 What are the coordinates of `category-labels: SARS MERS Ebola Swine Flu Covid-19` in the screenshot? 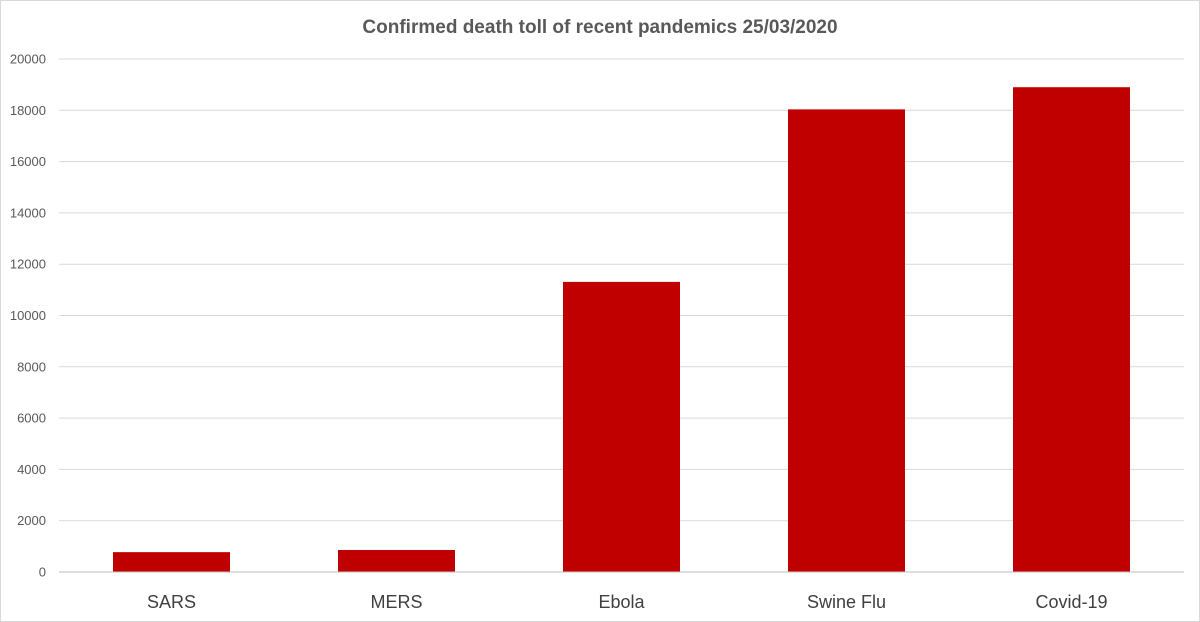 It's located at (627, 602).